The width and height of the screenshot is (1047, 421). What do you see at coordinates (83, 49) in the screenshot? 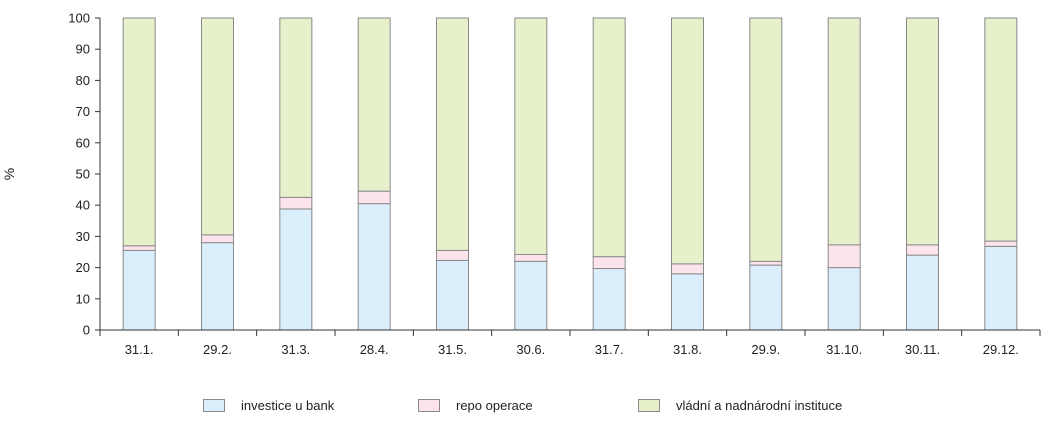
I see `y-tick-label: 90` at bounding box center [83, 49].